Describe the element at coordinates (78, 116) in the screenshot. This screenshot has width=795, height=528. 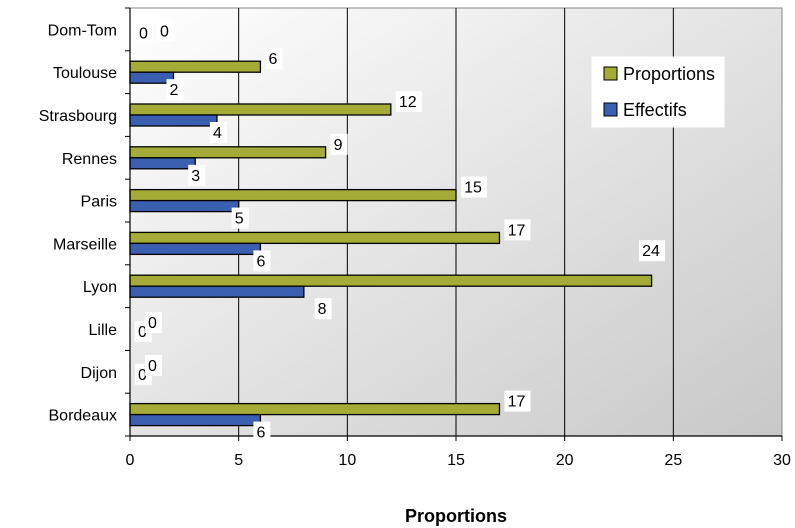
I see `category-label: Strasbourg` at that location.